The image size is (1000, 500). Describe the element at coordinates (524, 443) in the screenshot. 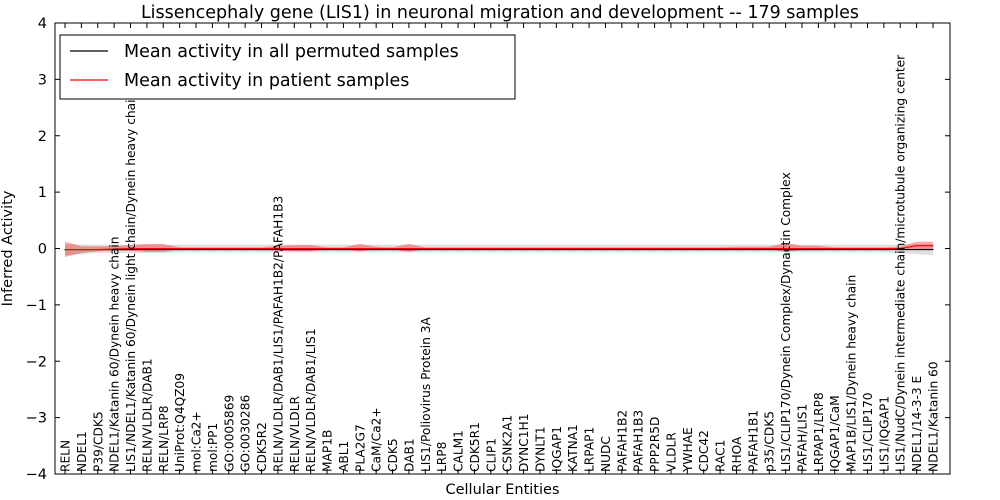

I see `x-tick-label: DYNC1H1` at that location.